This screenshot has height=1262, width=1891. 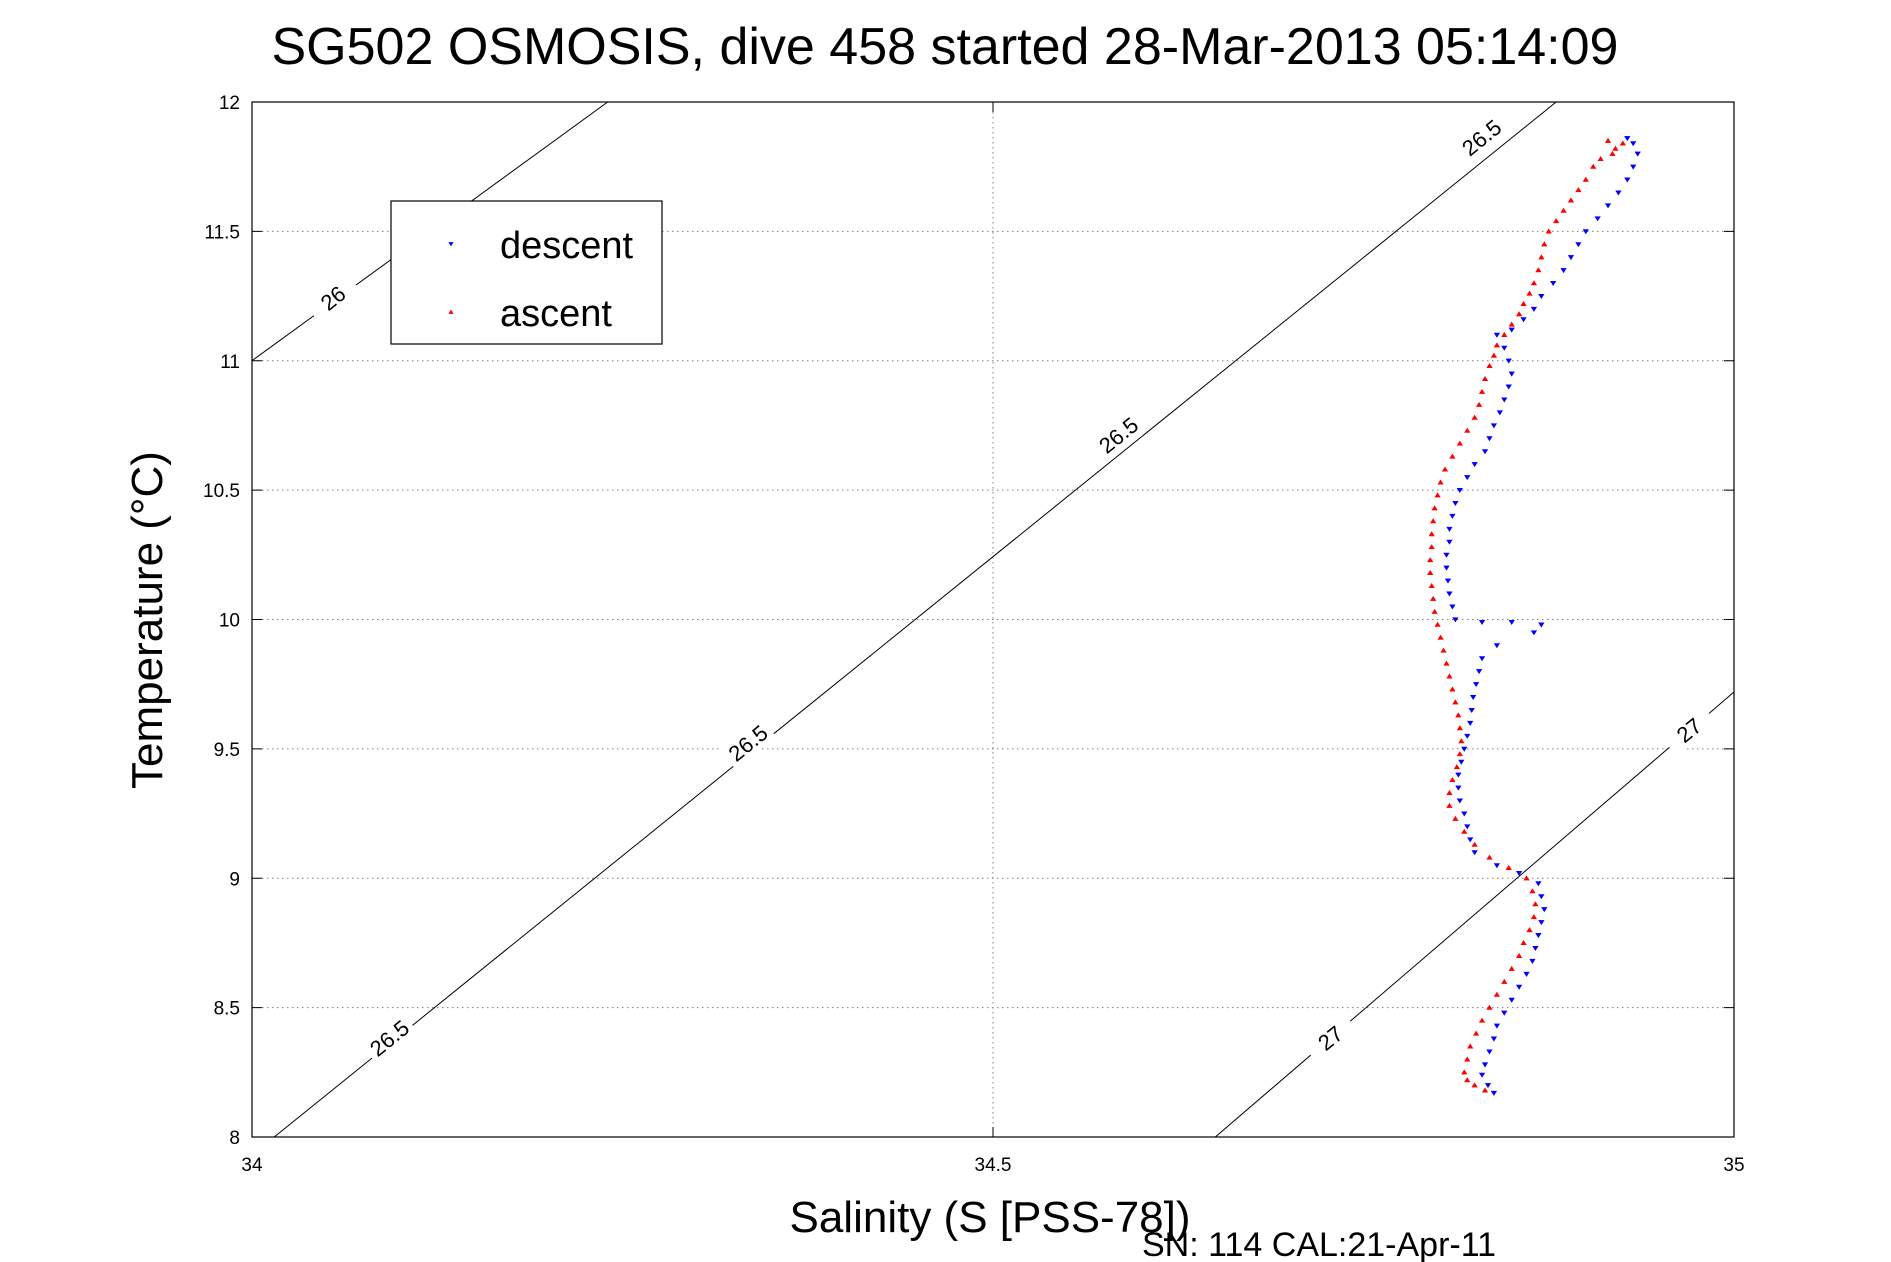 I want to click on y-tick-label: 9, so click(x=234, y=879).